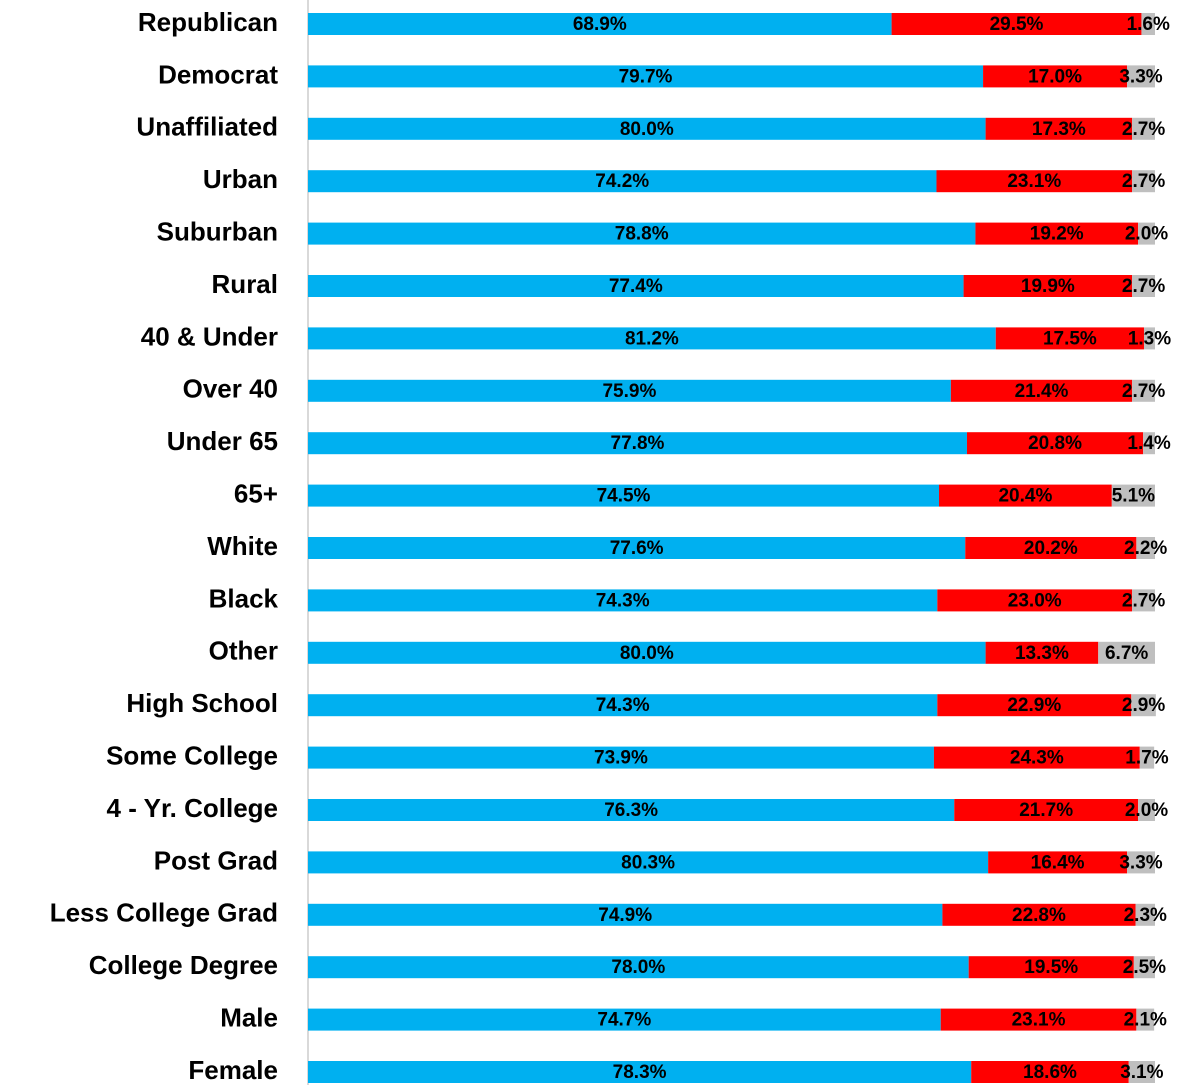  What do you see at coordinates (222, 441) in the screenshot?
I see `category-label: Under 65` at bounding box center [222, 441].